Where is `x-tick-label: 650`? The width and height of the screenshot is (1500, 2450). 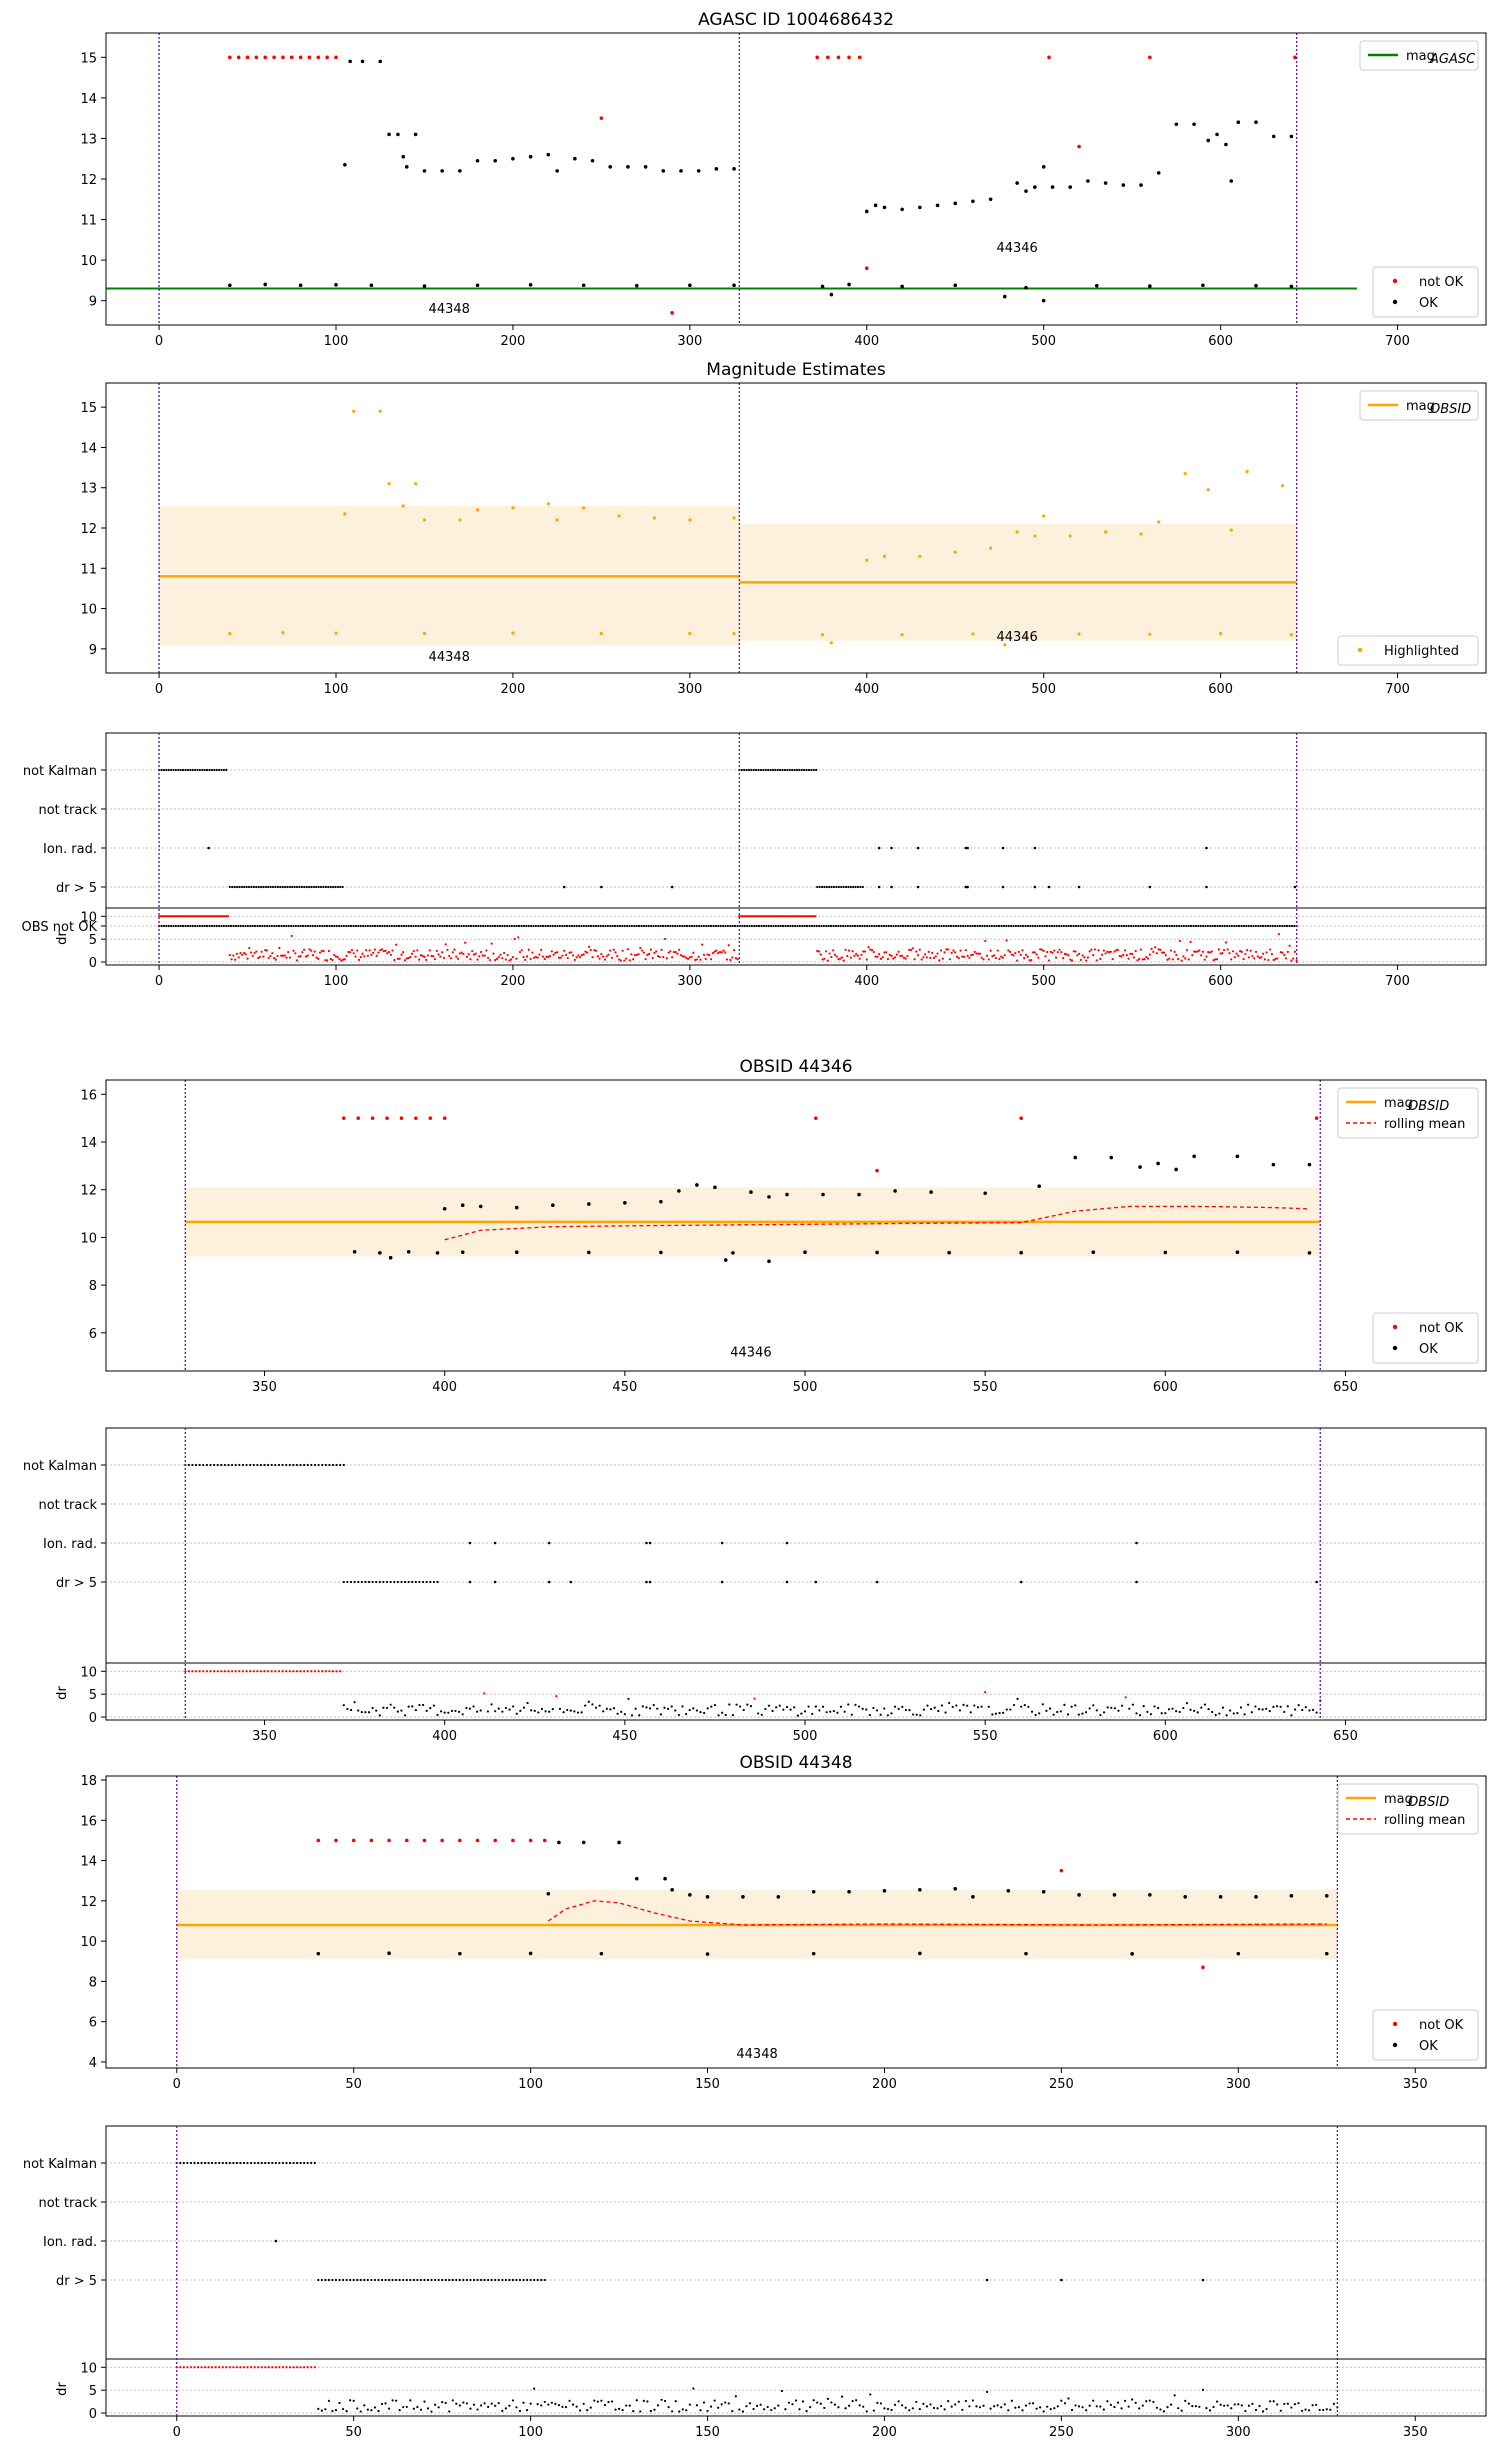 x-tick-label: 650 is located at coordinates (1345, 1387).